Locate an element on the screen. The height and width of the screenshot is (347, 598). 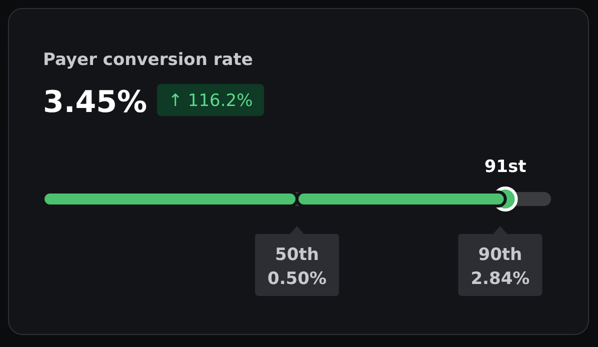
x-tick-label: 50th is located at coordinates (297, 255).